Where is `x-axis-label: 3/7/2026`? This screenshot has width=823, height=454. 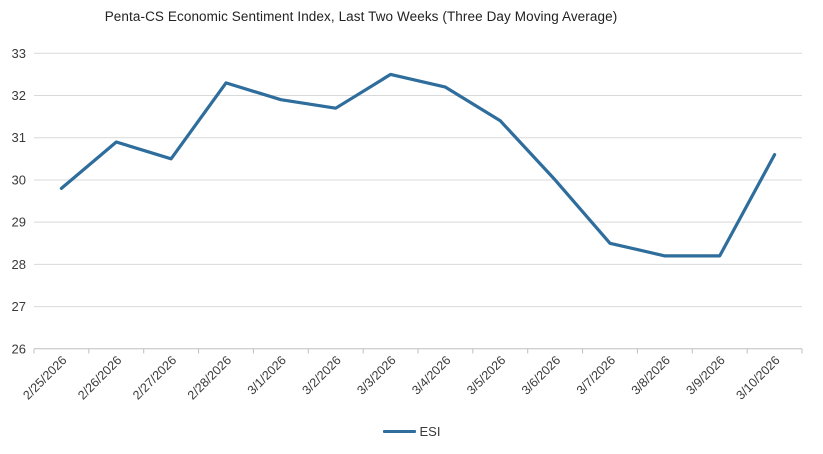 x-axis-label: 3/7/2026 is located at coordinates (596, 375).